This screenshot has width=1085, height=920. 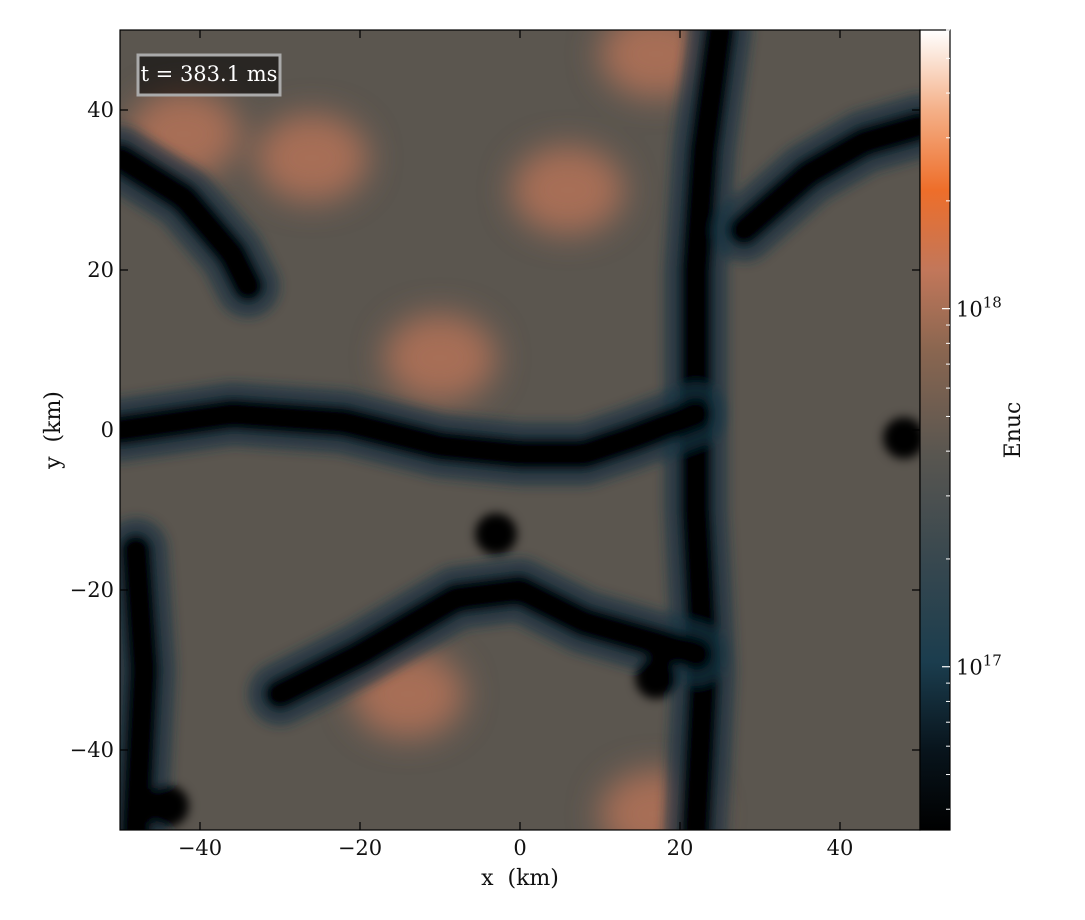 I want to click on colorbar-tick-label: 1018, so click(x=979, y=308).